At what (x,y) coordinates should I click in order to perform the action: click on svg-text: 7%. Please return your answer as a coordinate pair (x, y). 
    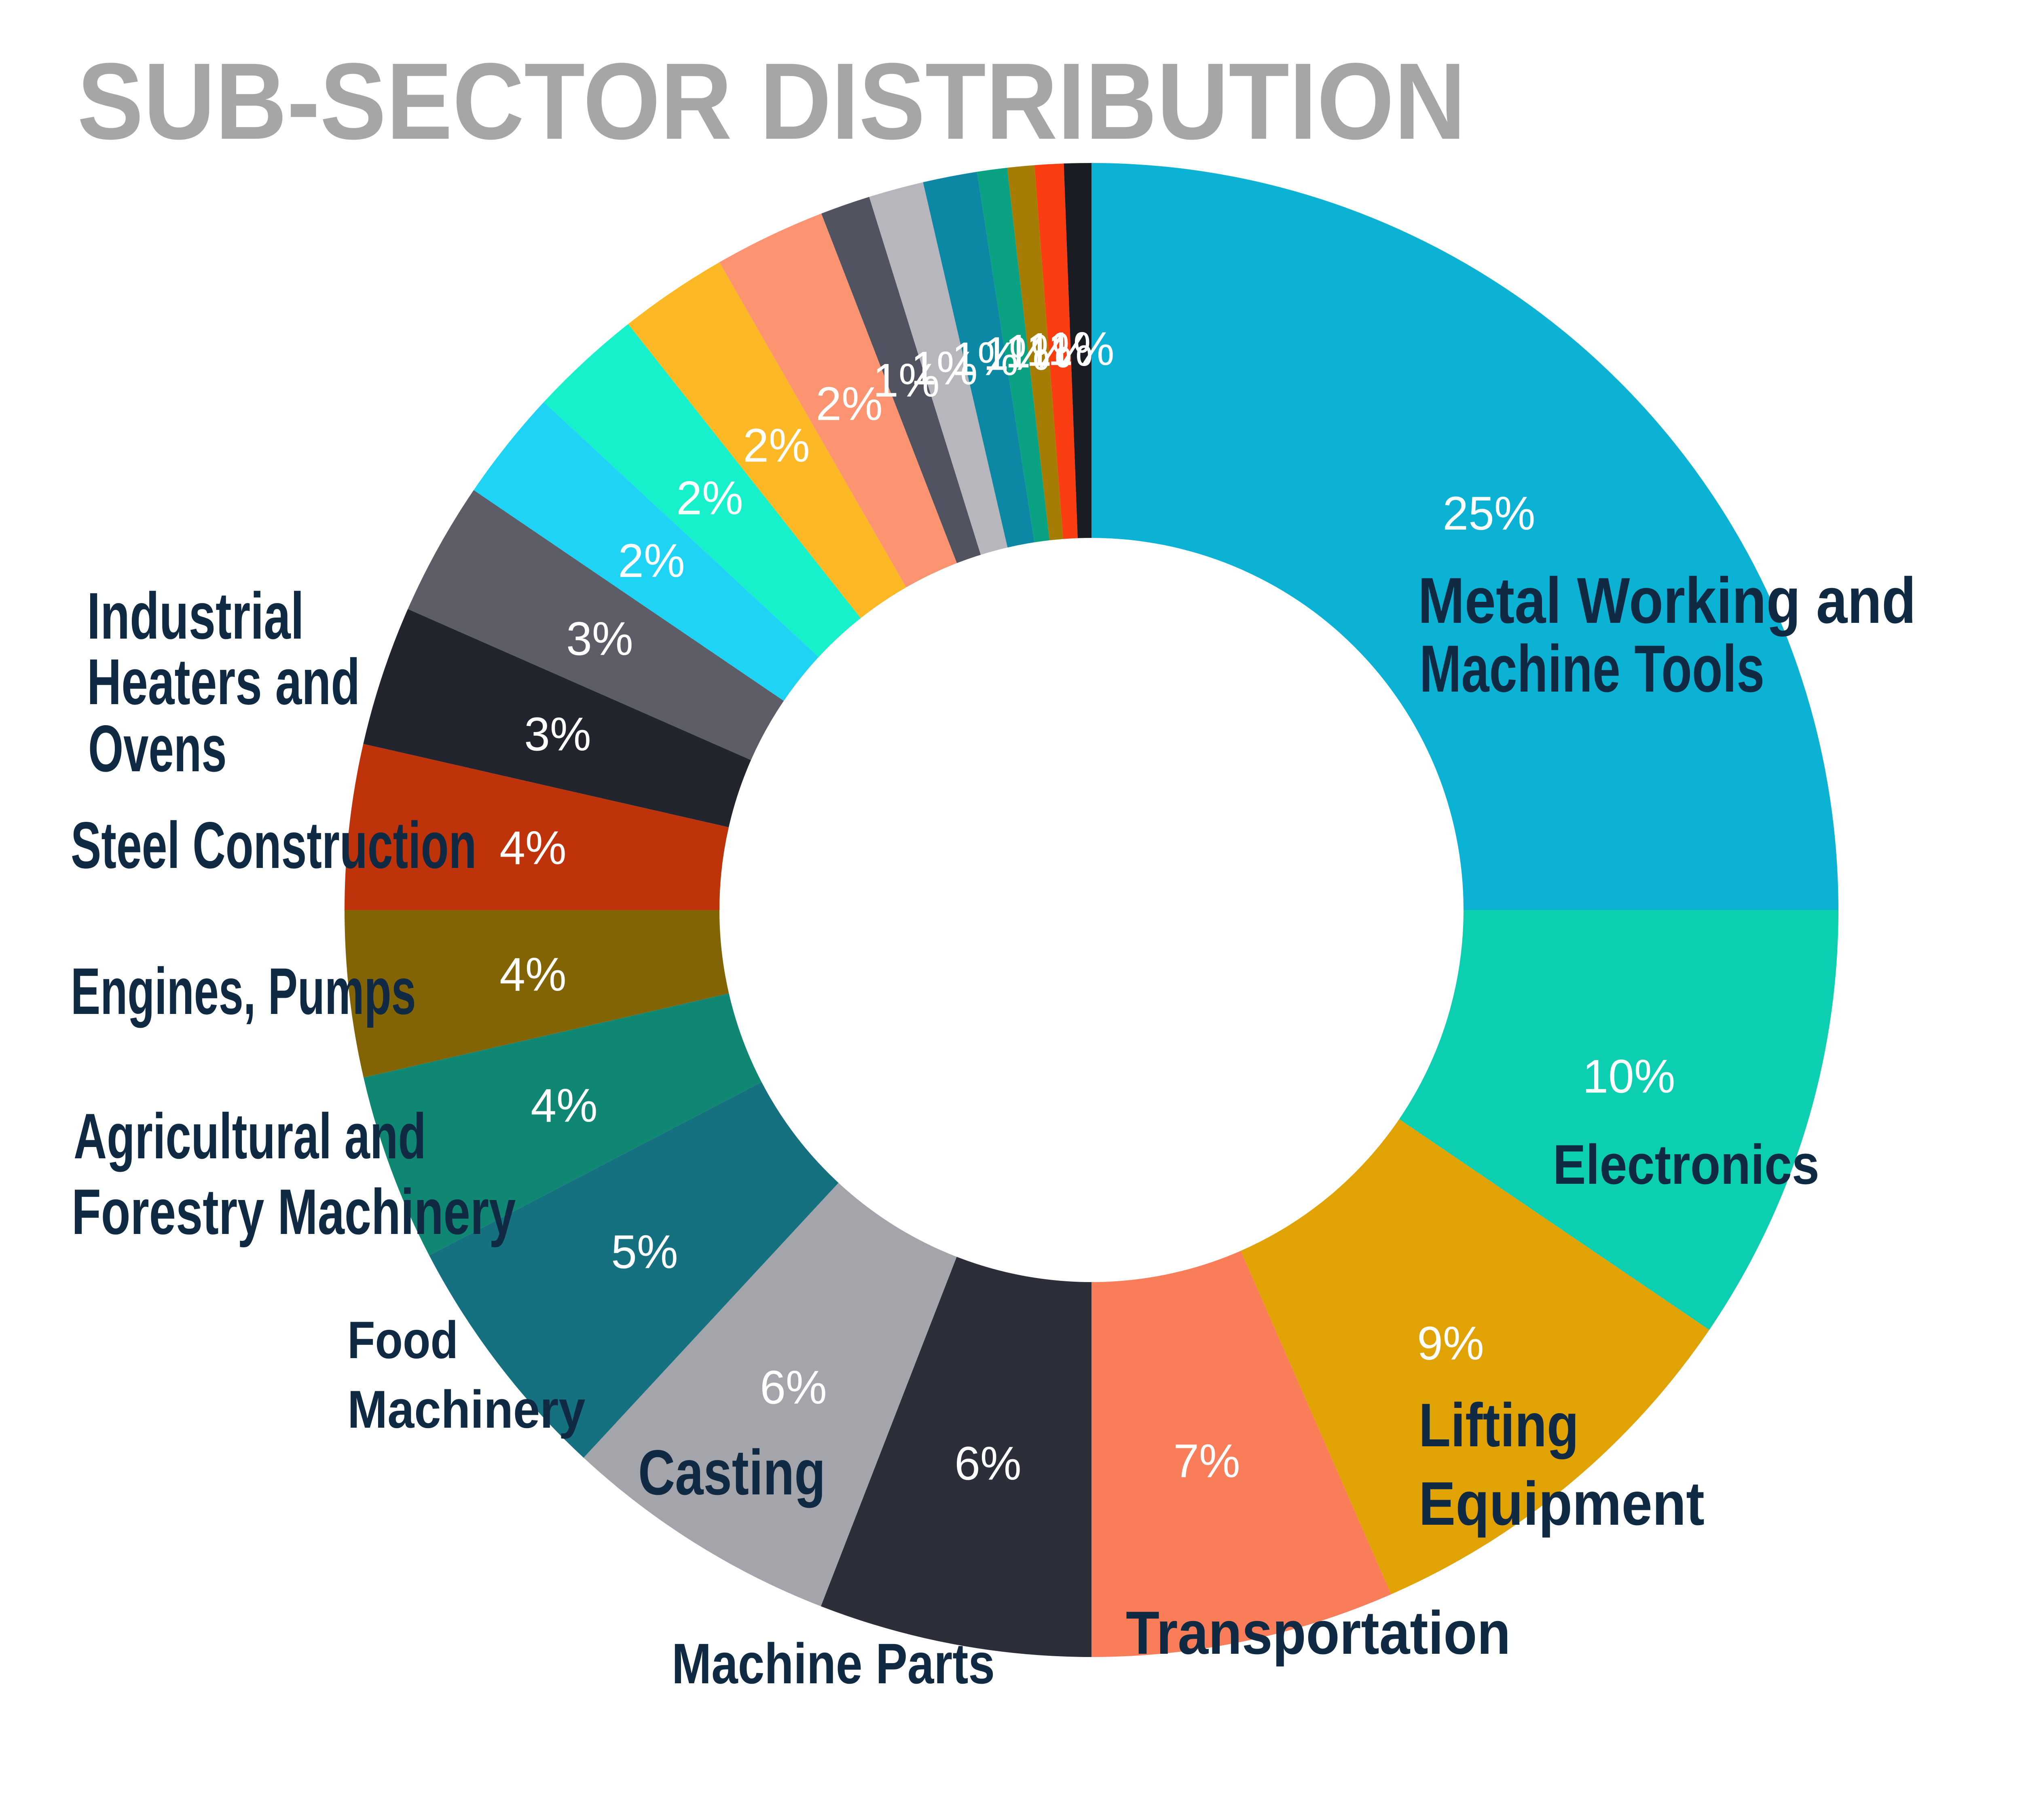
    Looking at the image, I should click on (1206, 1461).